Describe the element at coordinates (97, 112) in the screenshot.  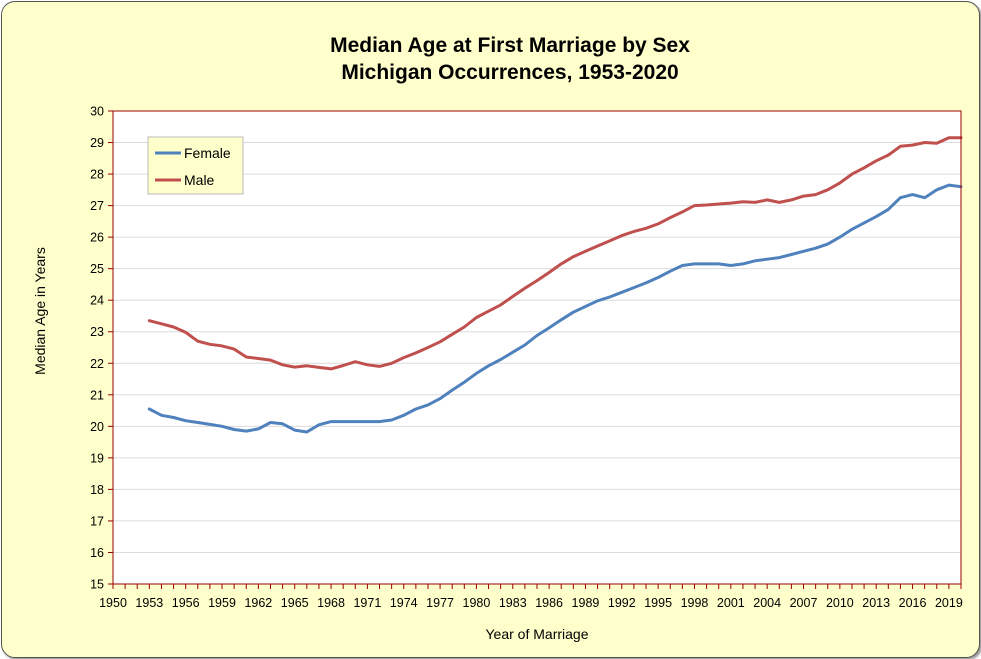
I see `y-tick-label: 30` at that location.